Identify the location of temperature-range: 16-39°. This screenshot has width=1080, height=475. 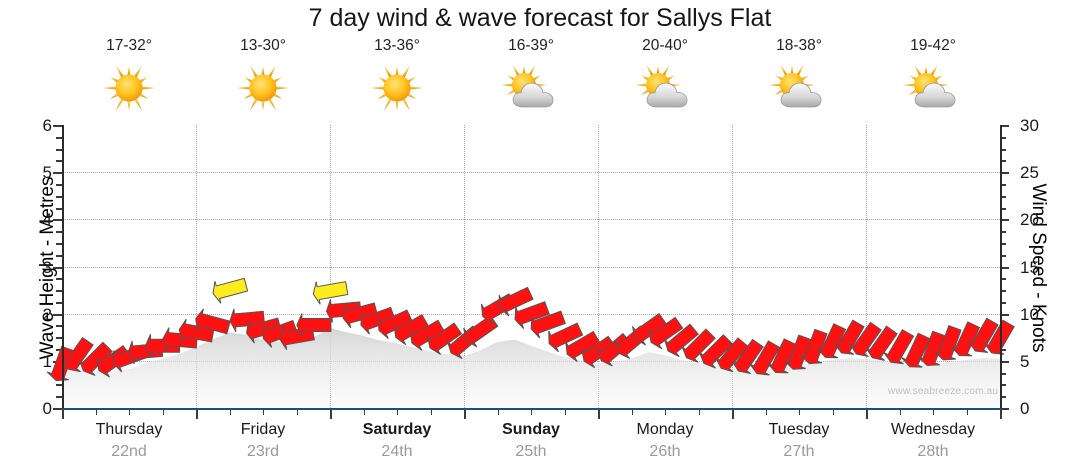
(531, 45).